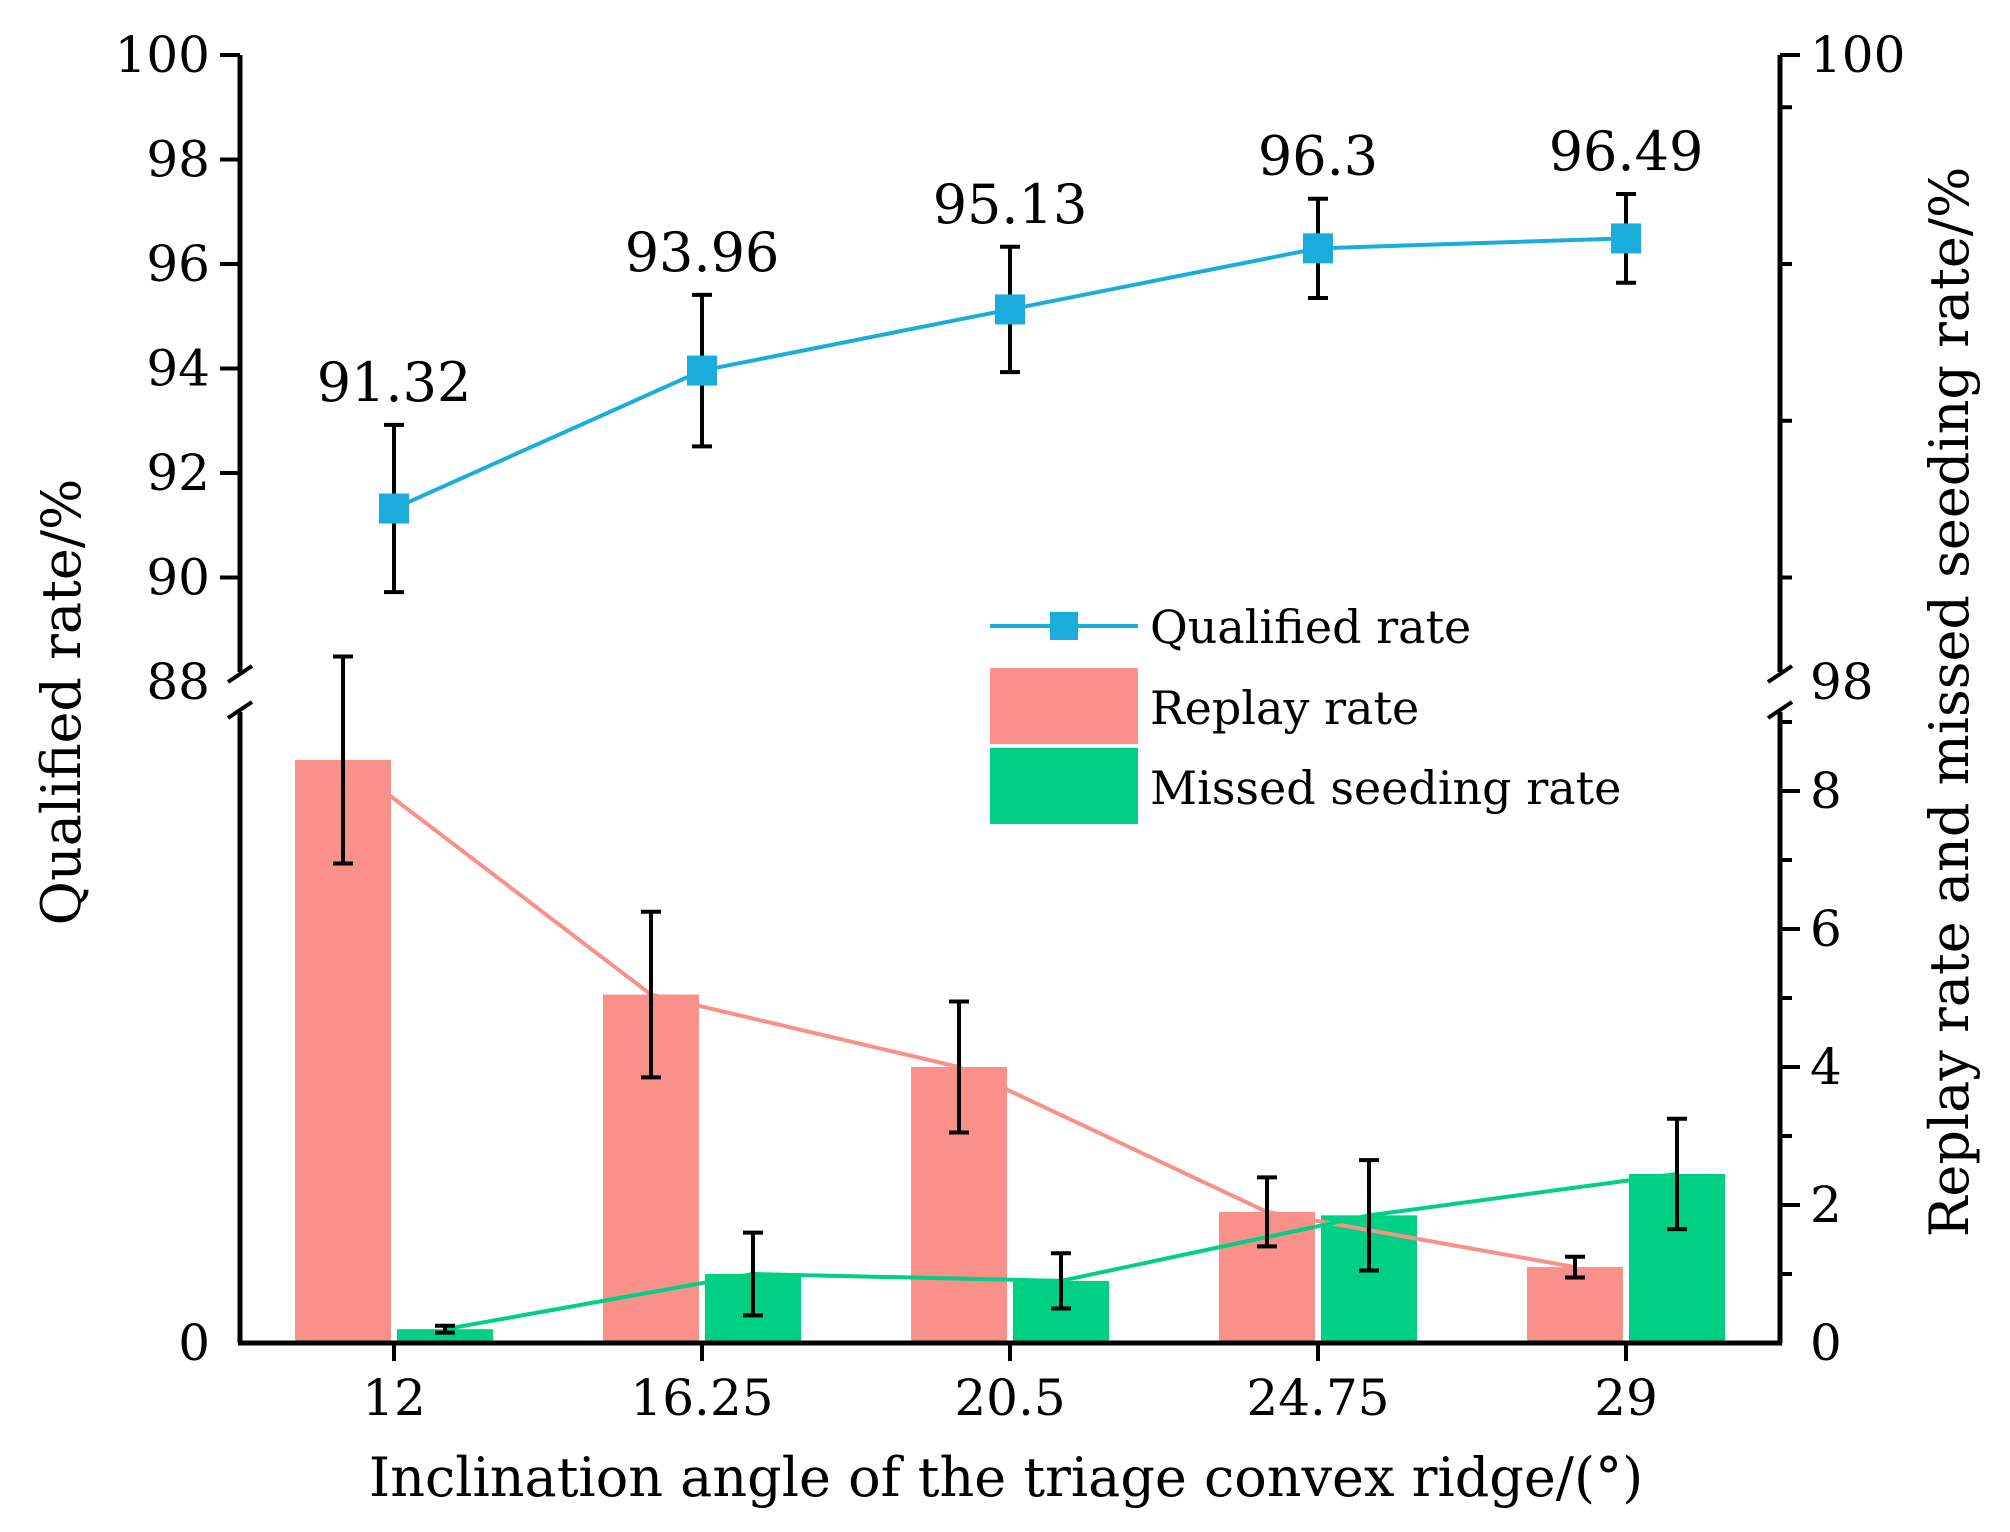 The height and width of the screenshot is (1532, 2010). Describe the element at coordinates (1780, 674) in the screenshot. I see `right-axis-break-mark-top` at that location.